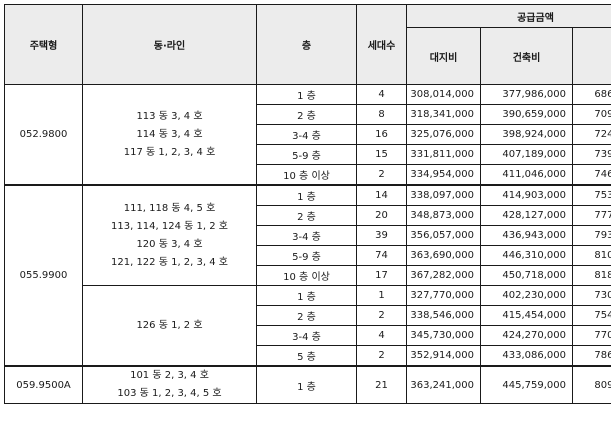  I want to click on dong-line-text: 120 동 3, 4 호, so click(169, 244).